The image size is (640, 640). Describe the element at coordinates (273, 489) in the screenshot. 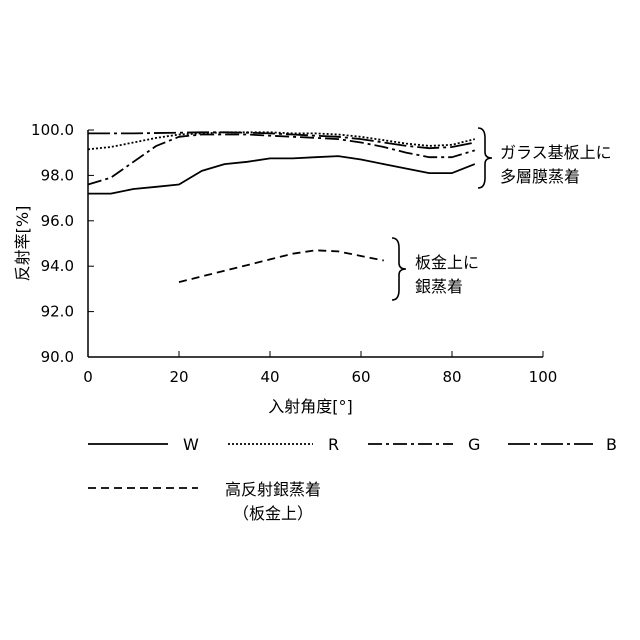

I see `legend-label-4: 高反射銀蒸着` at that location.